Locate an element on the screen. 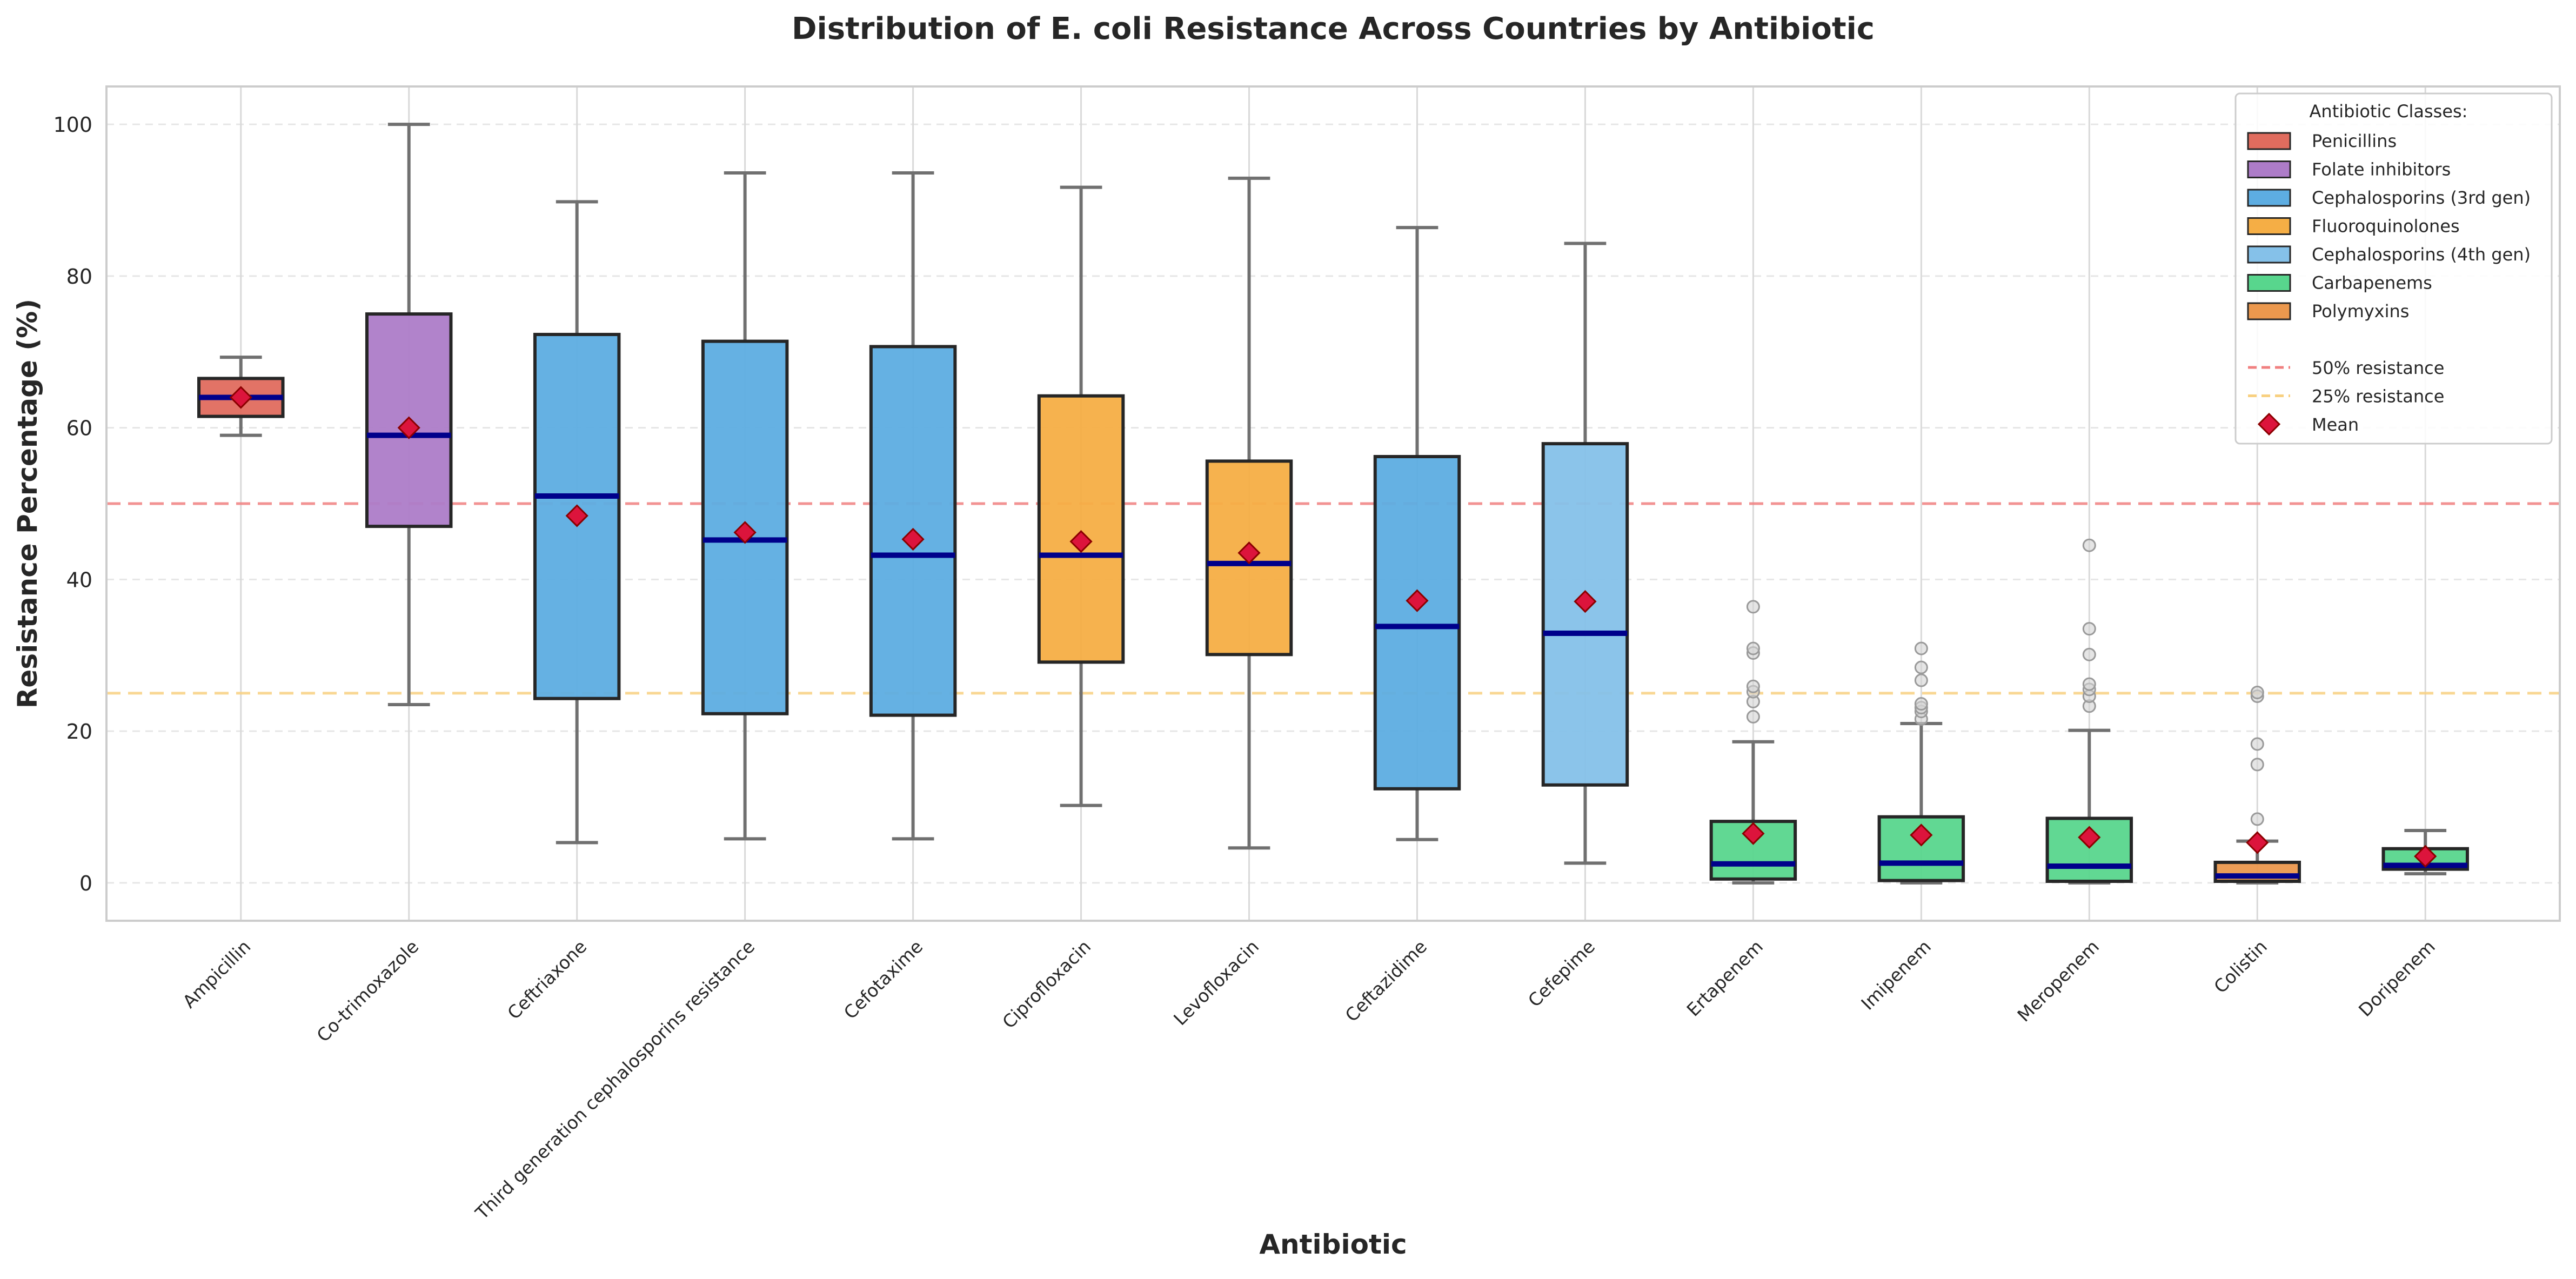  y-tick-label: 60 is located at coordinates (79, 428).